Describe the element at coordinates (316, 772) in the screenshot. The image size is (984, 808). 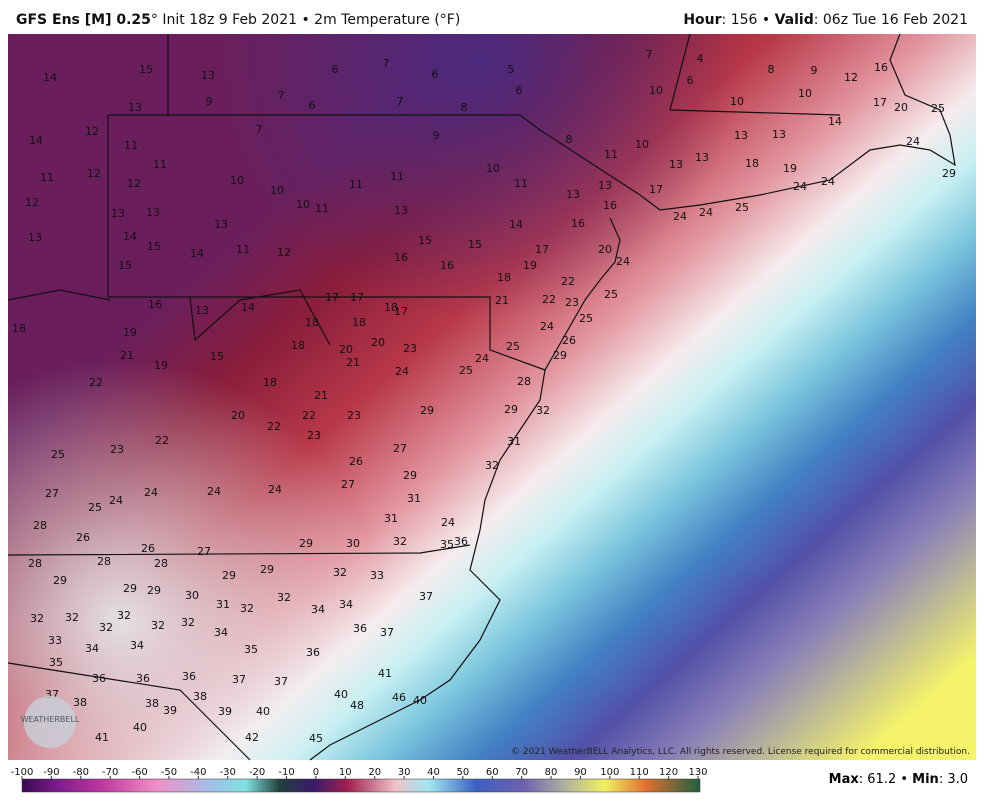
I see `colorbar-tick-label: 0` at that location.